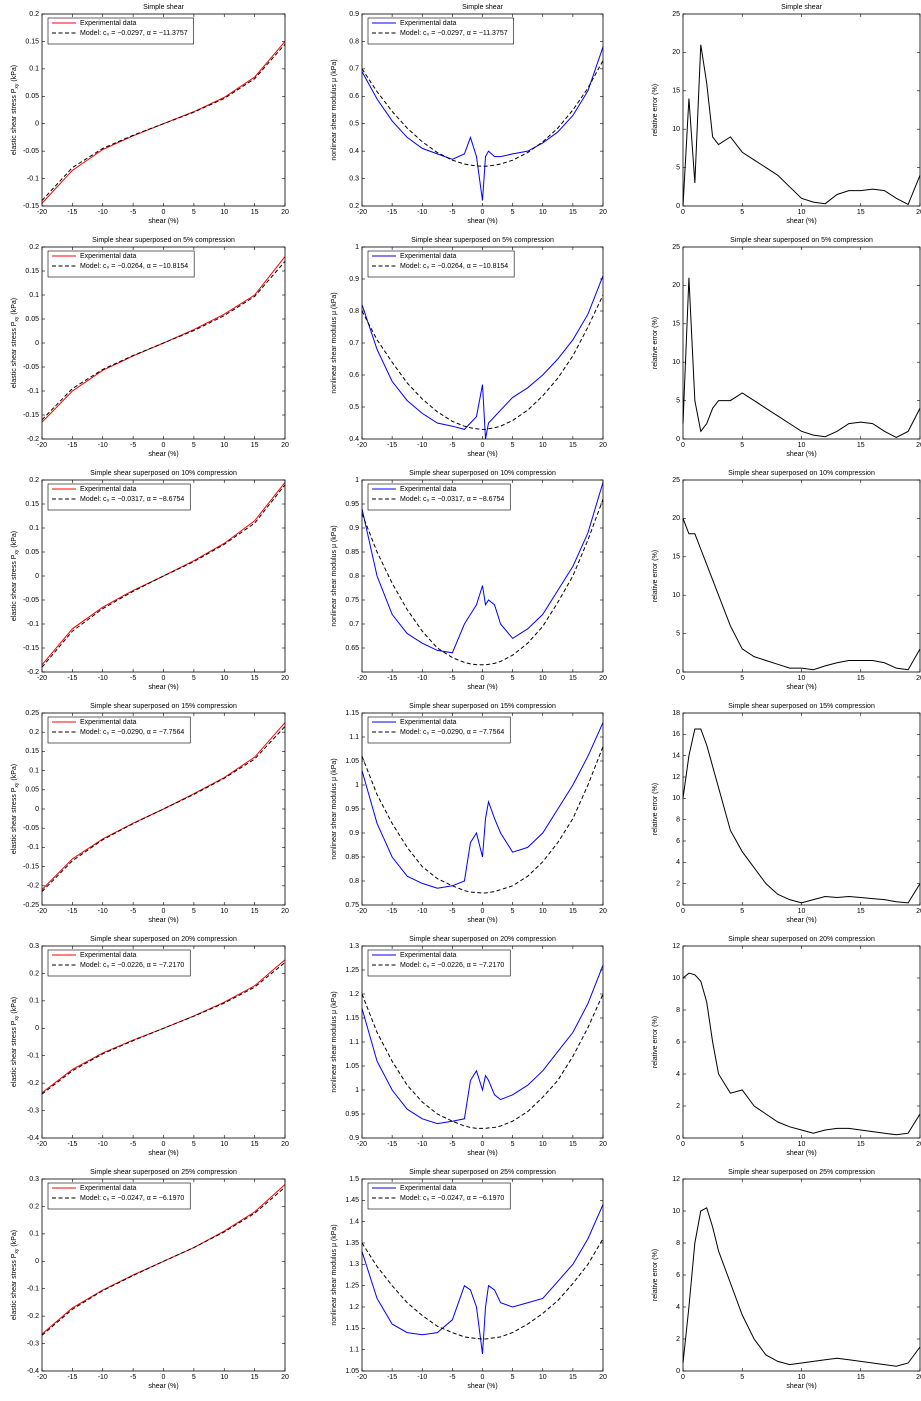 Image resolution: width=921 pixels, height=1401 pixels. Describe the element at coordinates (352, 857) in the screenshot. I see `y-tick-label: 0.85` at that location.